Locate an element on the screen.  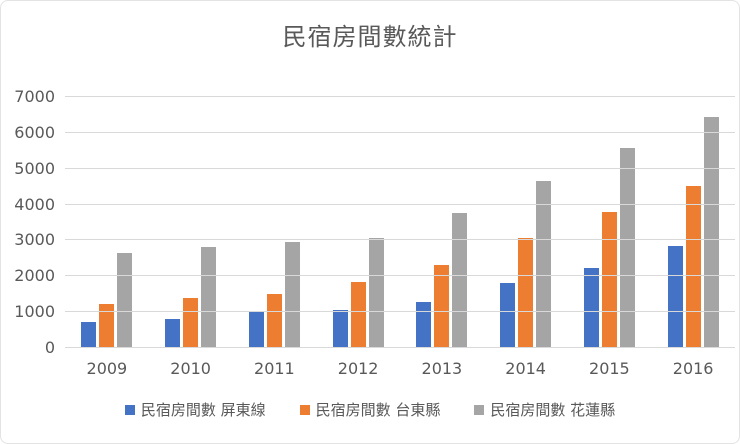
y-axis-tick-label: 6000 is located at coordinates (34, 132).